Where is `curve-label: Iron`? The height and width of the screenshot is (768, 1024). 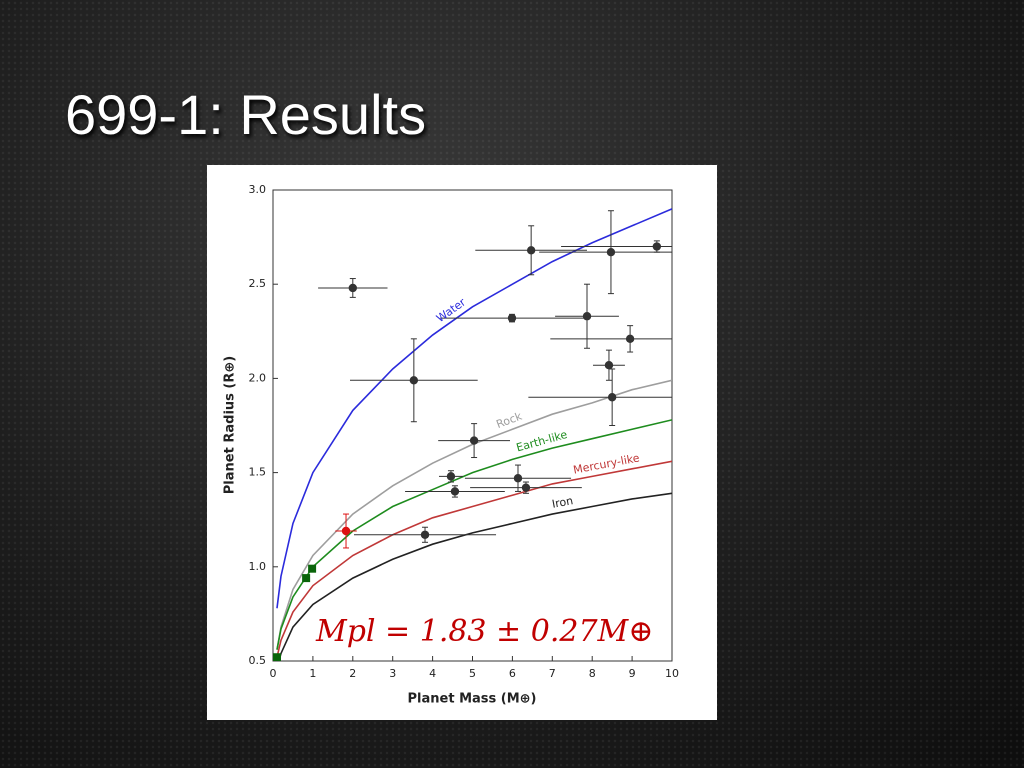 curve-label: Iron is located at coordinates (562, 502).